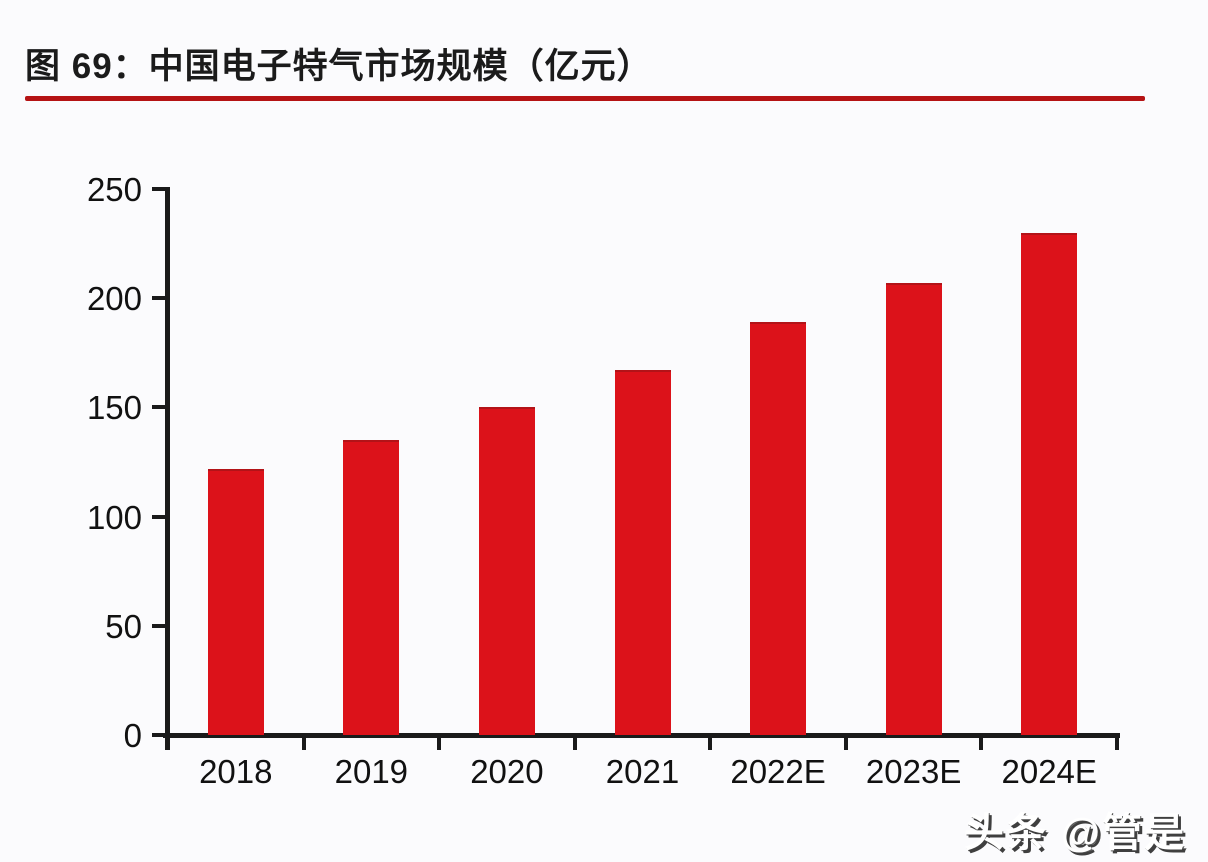  Describe the element at coordinates (642, 552) in the screenshot. I see `bar-2021` at that location.